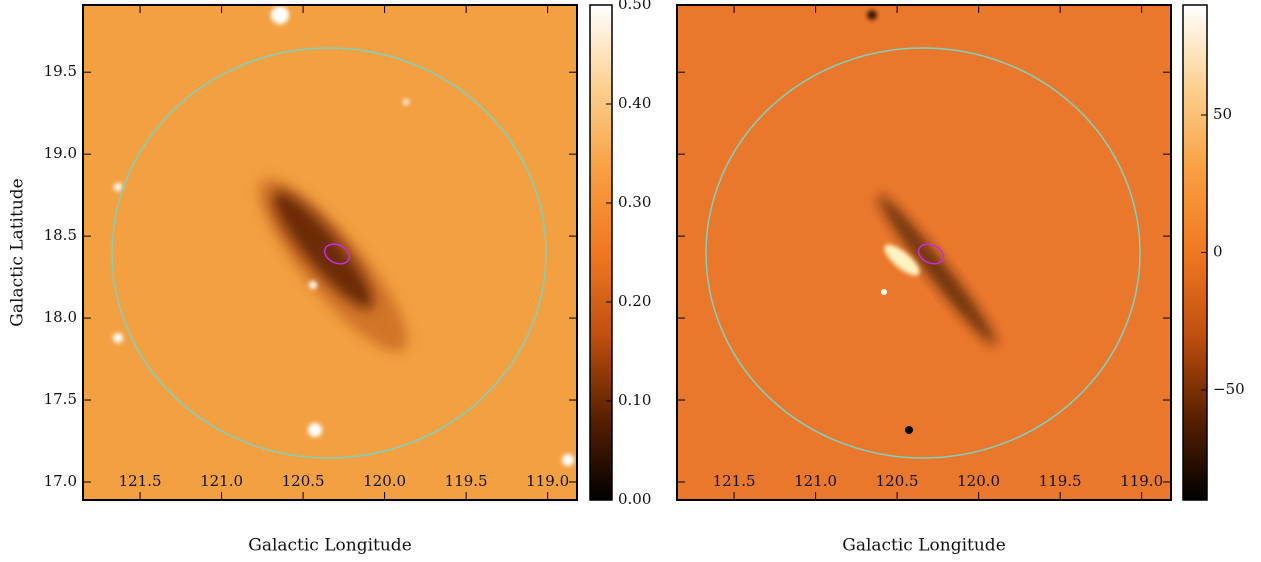 This screenshot has width=1261, height=562. Describe the element at coordinates (60, 317) in the screenshot. I see `y-tick-label: 18.0` at that location.